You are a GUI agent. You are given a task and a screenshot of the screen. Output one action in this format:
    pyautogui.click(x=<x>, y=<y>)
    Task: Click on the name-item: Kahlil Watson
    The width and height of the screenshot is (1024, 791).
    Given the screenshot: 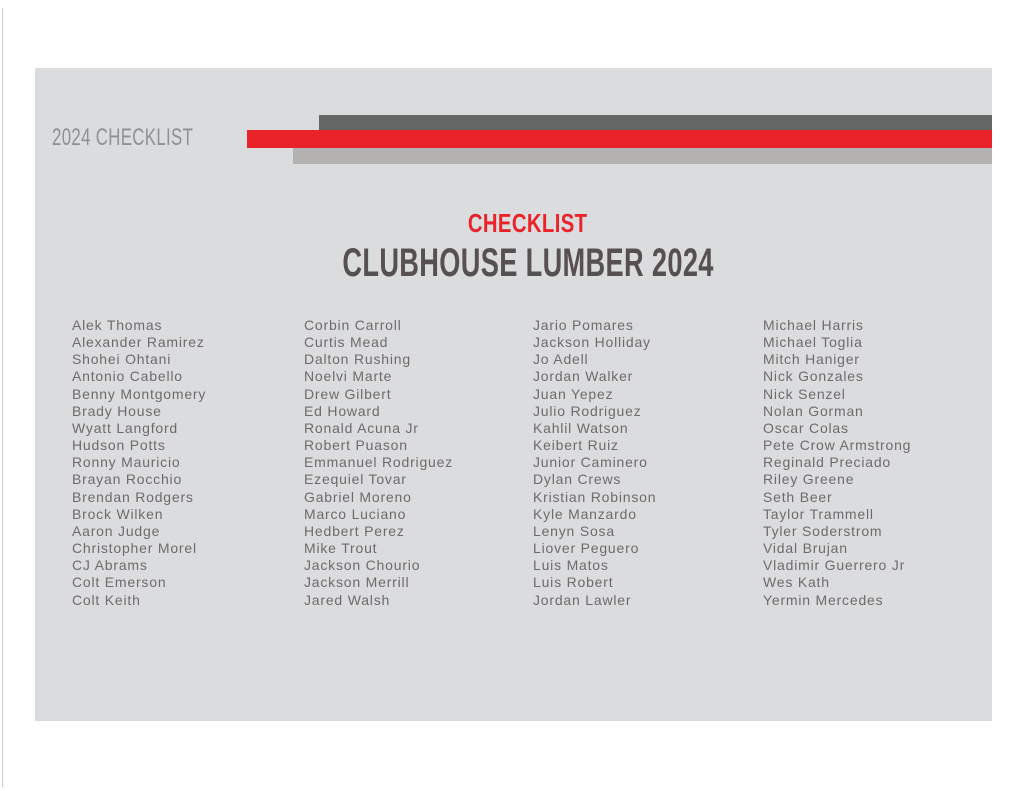 What is the action you would take?
    pyautogui.click(x=581, y=427)
    